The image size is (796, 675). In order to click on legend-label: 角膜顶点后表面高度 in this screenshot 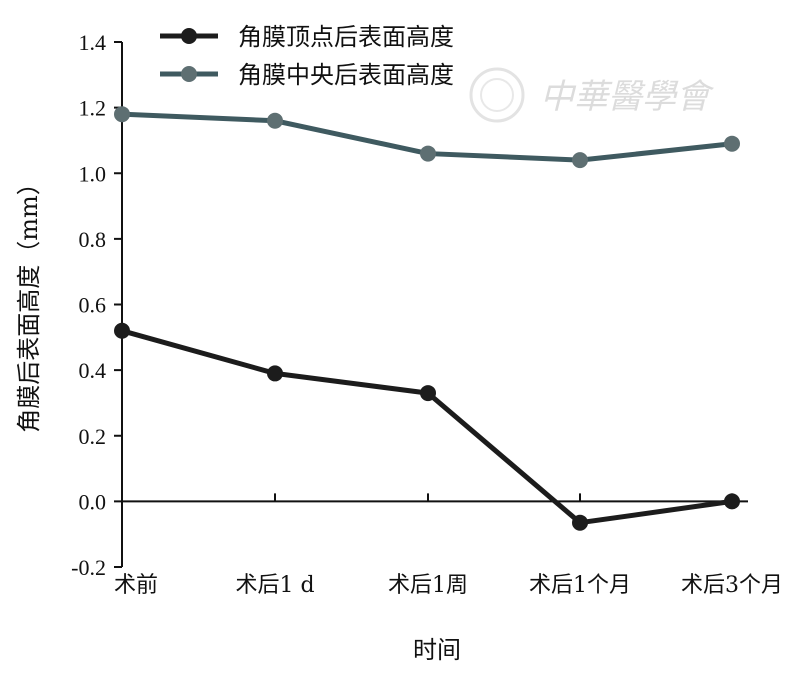, I will do `click(346, 37)`.